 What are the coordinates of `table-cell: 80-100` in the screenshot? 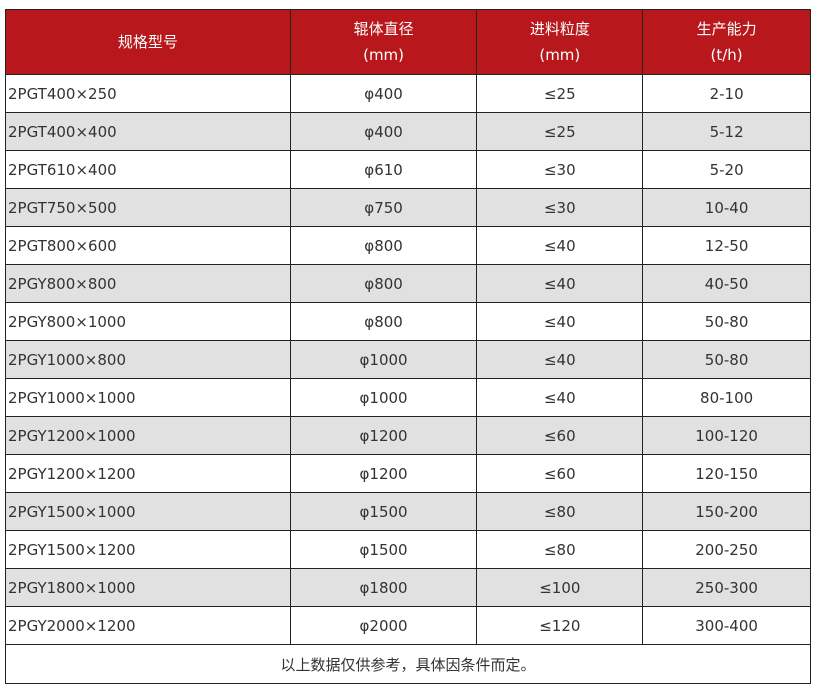 It's located at (726, 397).